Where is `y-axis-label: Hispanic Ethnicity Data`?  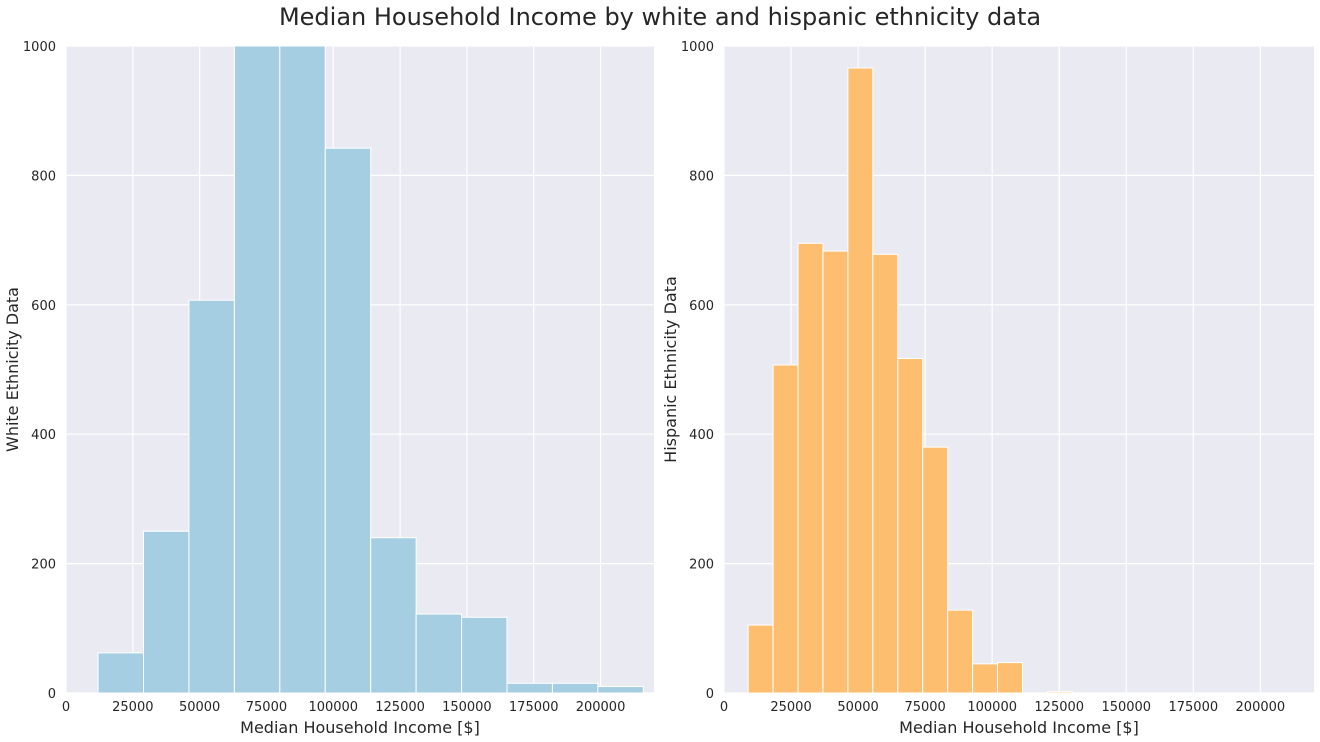 y-axis-label: Hispanic Ethnicity Data is located at coordinates (670, 369).